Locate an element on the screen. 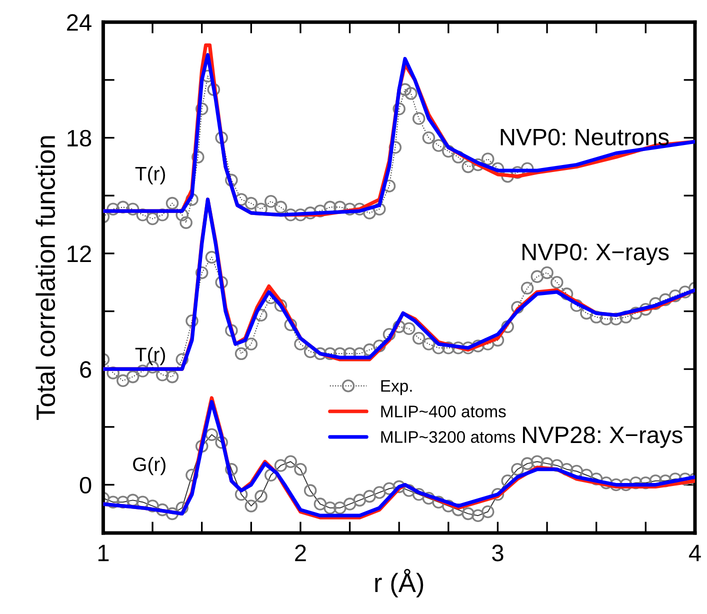 Image resolution: width=707 pixels, height=614 pixels. y-tick-label: 6 is located at coordinates (86, 369).